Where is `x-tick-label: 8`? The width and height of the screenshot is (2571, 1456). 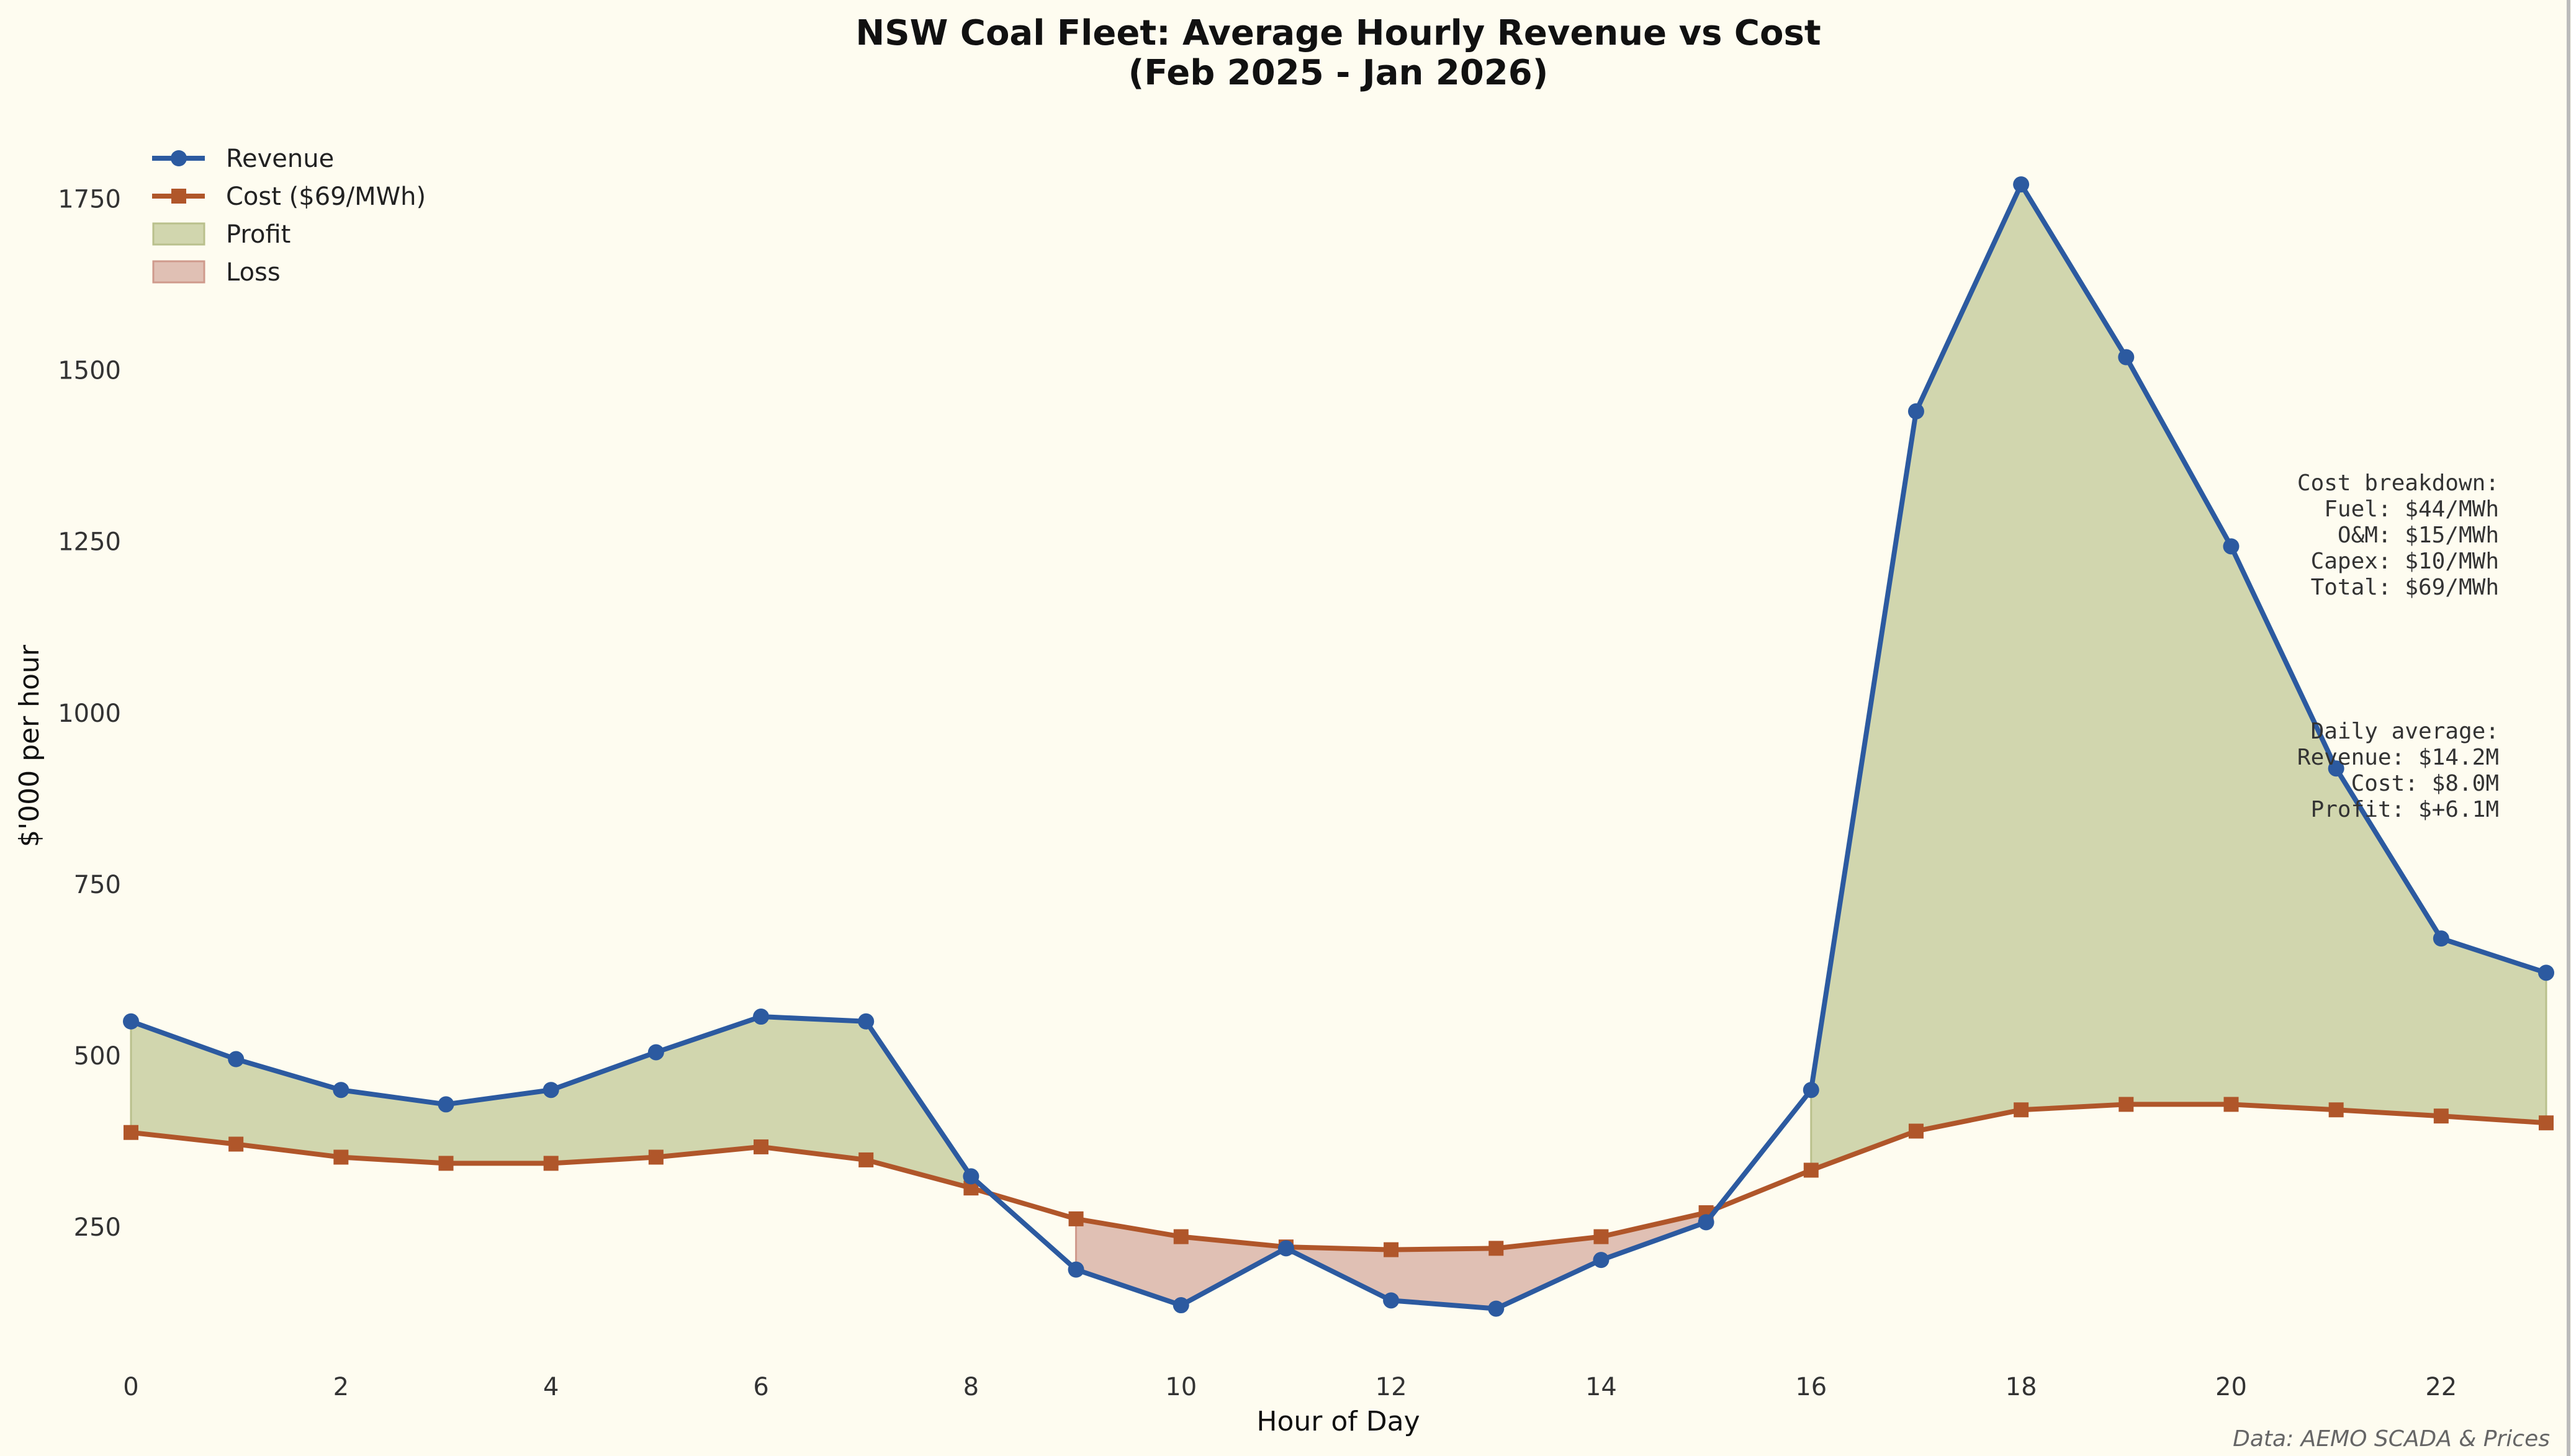
x-tick-label: 8 is located at coordinates (971, 1387).